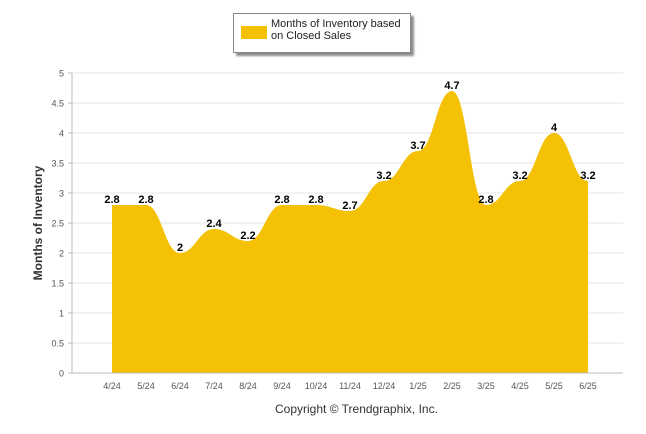 The height and width of the screenshot is (434, 646). I want to click on y-tick-label: 5, so click(61, 74).